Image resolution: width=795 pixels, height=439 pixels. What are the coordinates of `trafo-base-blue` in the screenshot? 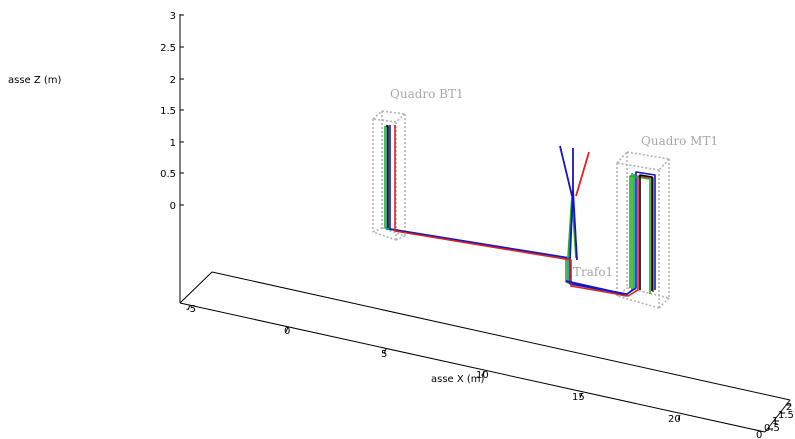 It's located at (595, 287).